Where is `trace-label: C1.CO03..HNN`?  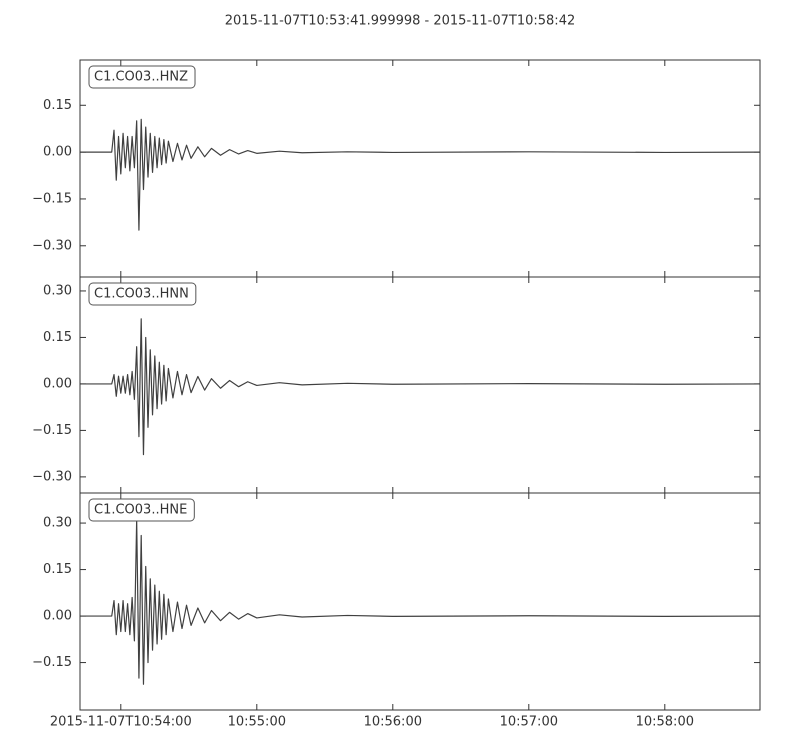
trace-label: C1.CO03..HNN is located at coordinates (141, 294).